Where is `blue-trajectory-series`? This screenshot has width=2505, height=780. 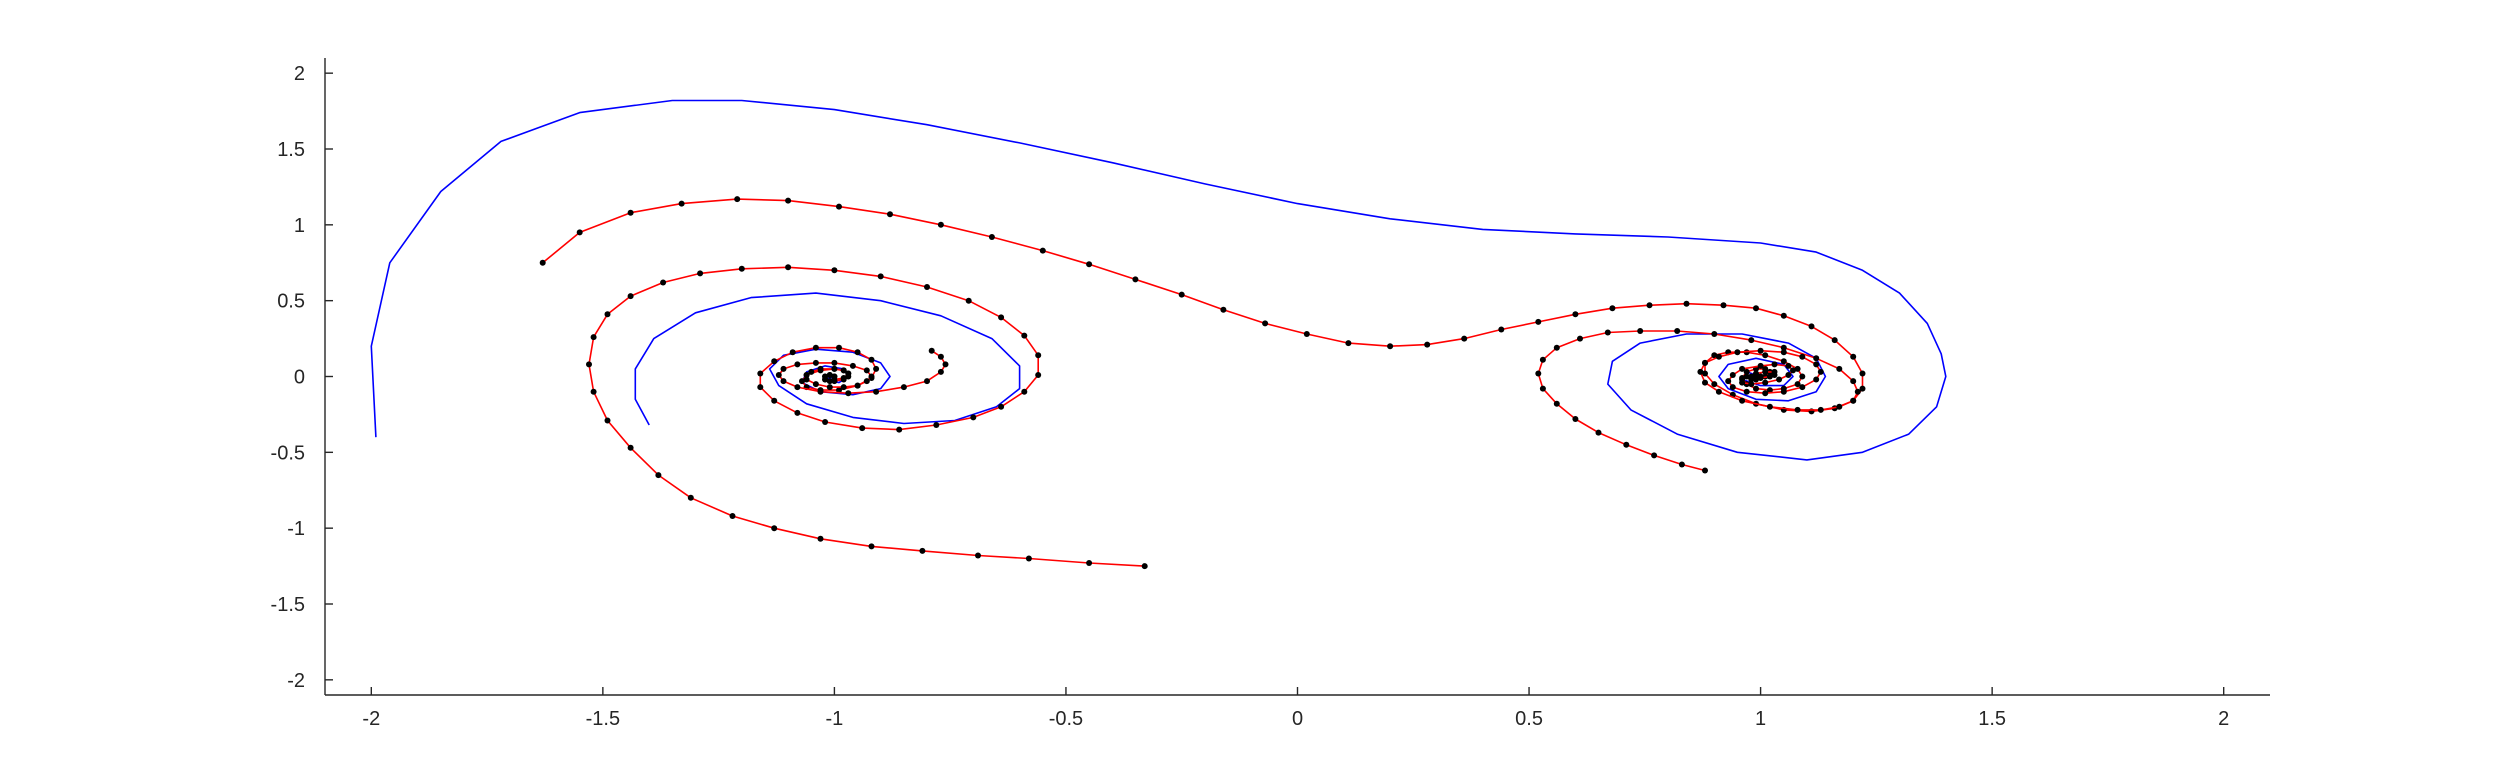
blue-trajectory-series is located at coordinates (827, 359).